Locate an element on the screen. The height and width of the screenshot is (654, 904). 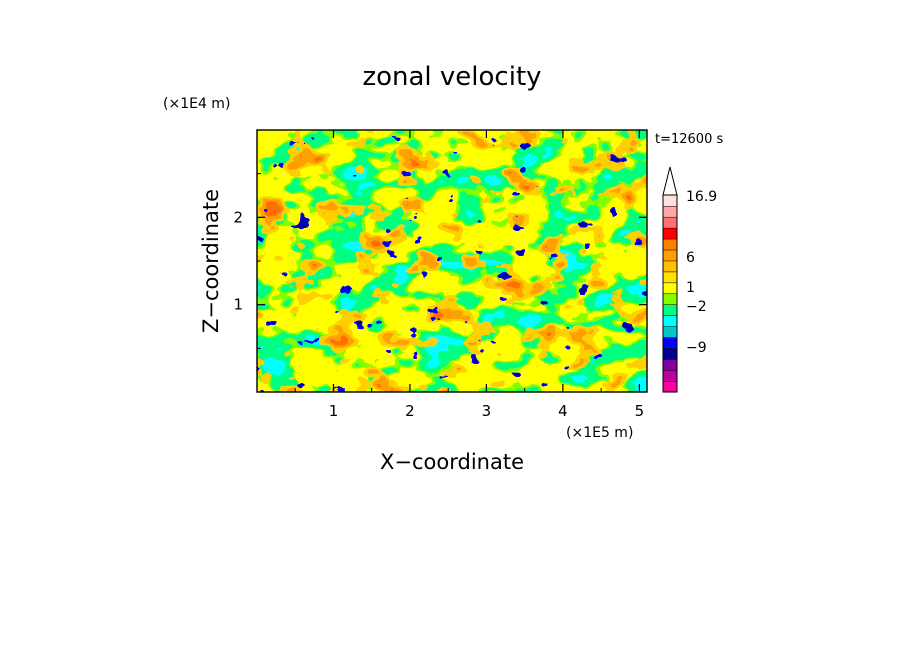
x-tick-label: 4 is located at coordinates (563, 411).